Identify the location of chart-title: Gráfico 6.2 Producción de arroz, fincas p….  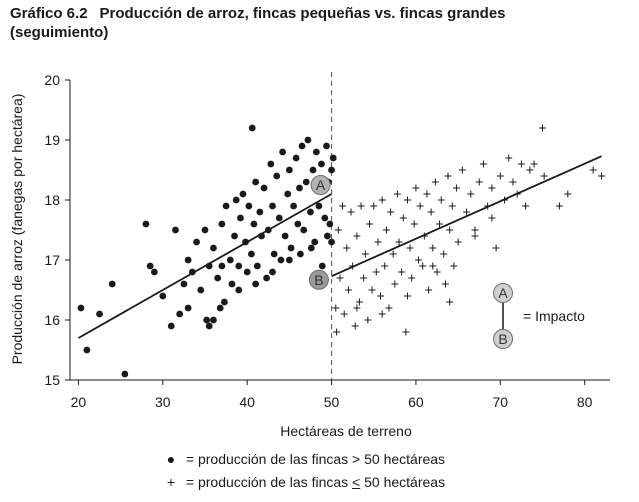
(320, 23).